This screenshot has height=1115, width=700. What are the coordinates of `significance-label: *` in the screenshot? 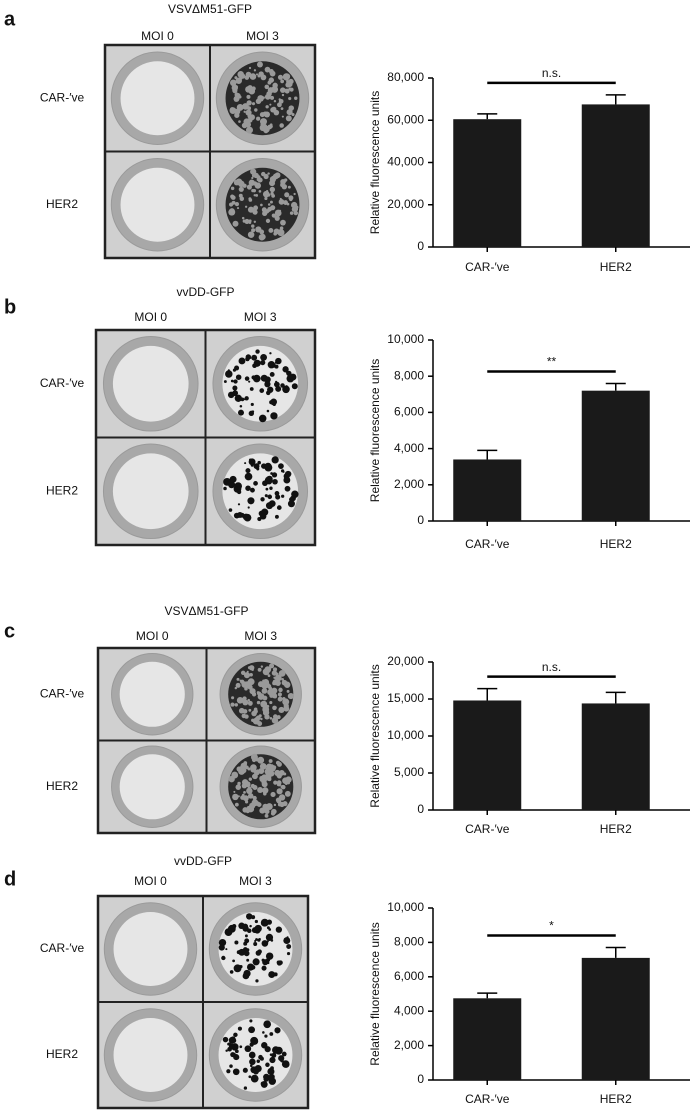 It's located at (551, 926).